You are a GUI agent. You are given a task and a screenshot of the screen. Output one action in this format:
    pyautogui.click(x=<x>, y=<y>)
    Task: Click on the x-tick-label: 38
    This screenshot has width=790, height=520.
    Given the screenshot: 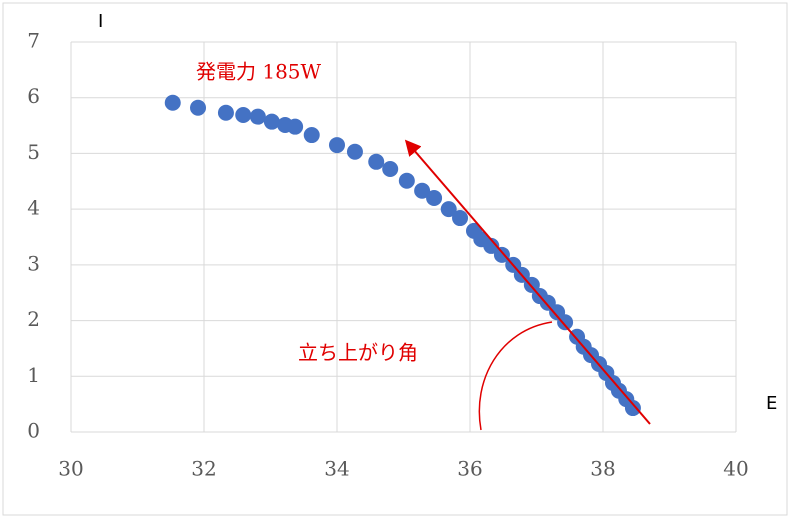 What is the action you would take?
    pyautogui.click(x=602, y=469)
    